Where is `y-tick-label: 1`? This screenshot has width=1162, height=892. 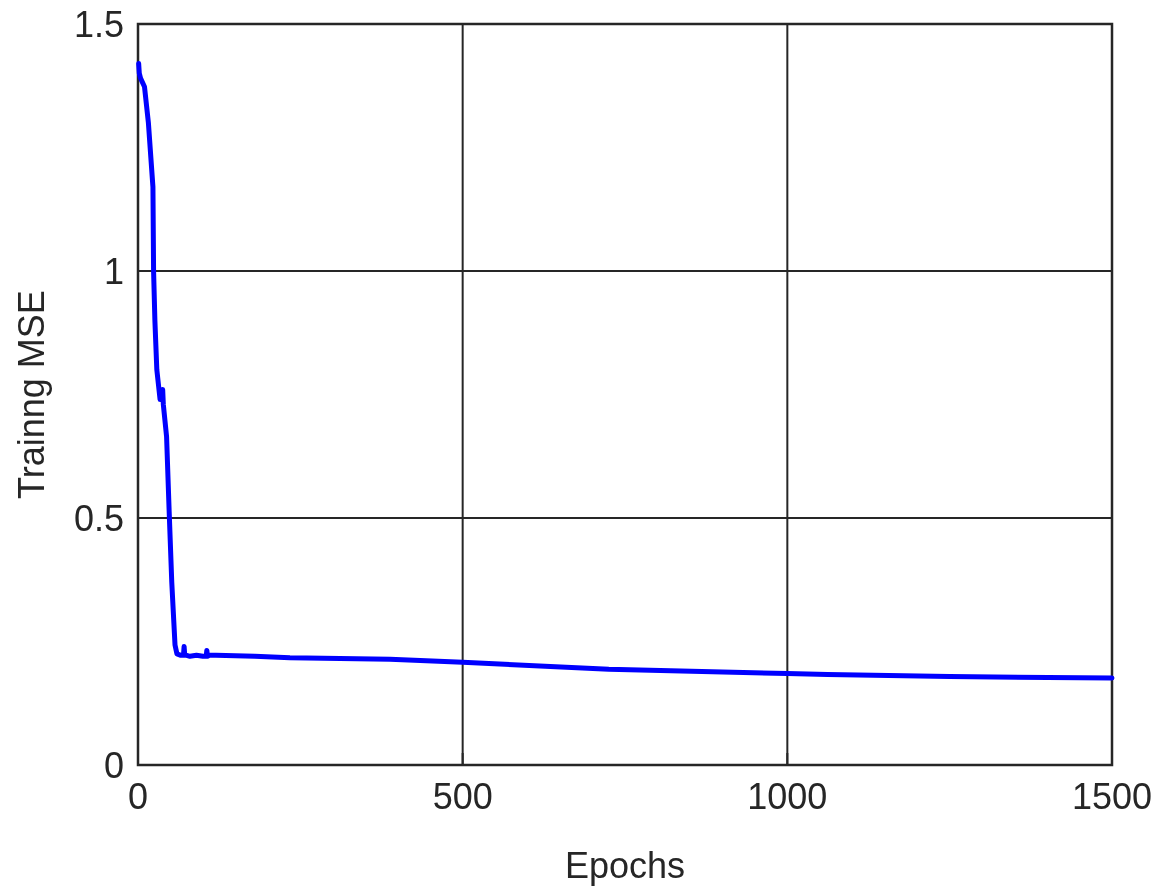 y-tick-label: 1 is located at coordinates (113, 271).